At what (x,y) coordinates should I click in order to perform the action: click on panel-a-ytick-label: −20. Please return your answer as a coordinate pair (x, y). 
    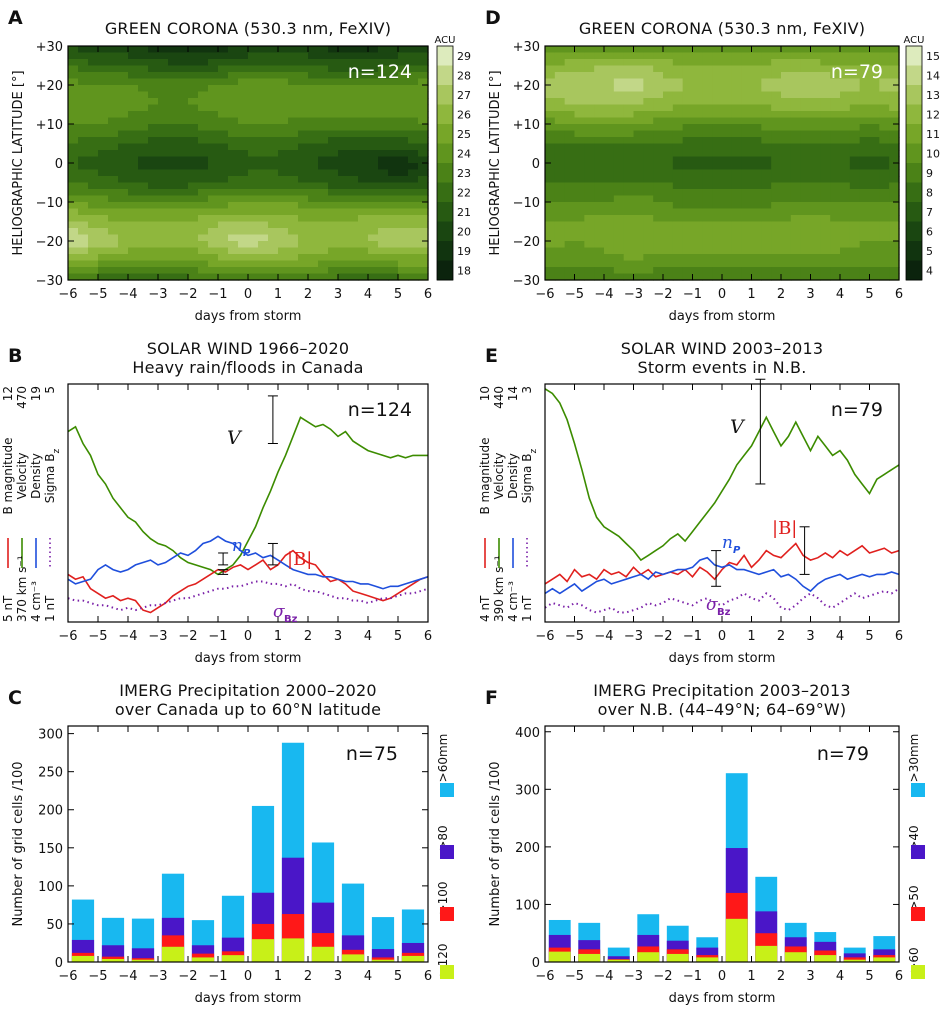
    Looking at the image, I should click on (49, 242).